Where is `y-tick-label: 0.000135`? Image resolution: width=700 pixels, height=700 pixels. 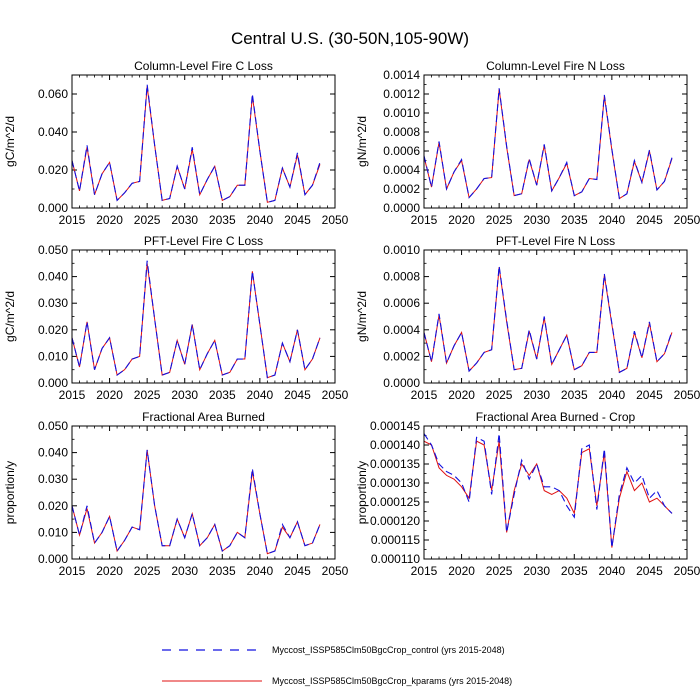
y-tick-label: 0.000135 is located at coordinates (395, 464).